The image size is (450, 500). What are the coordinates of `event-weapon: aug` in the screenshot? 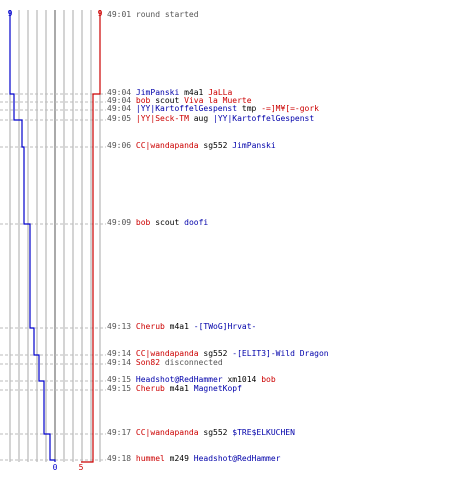 It's located at (201, 118).